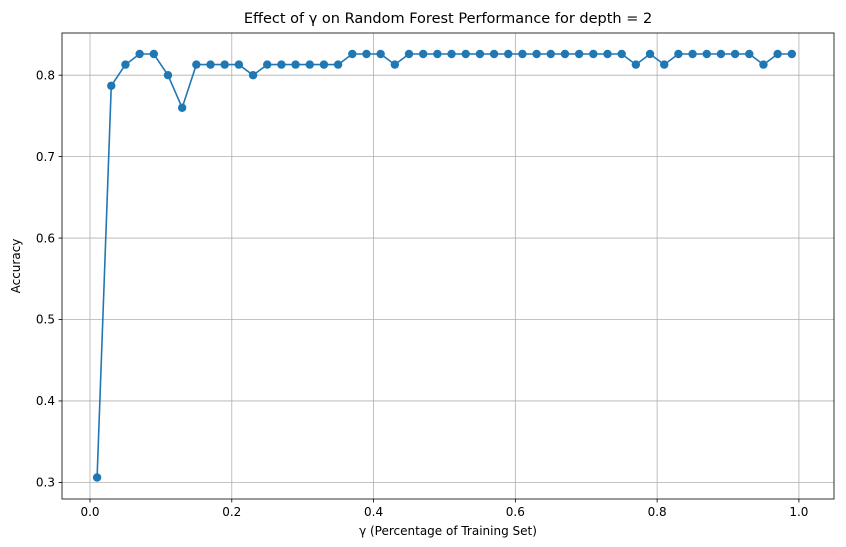  I want to click on x-tick-label: 1.0, so click(798, 512).